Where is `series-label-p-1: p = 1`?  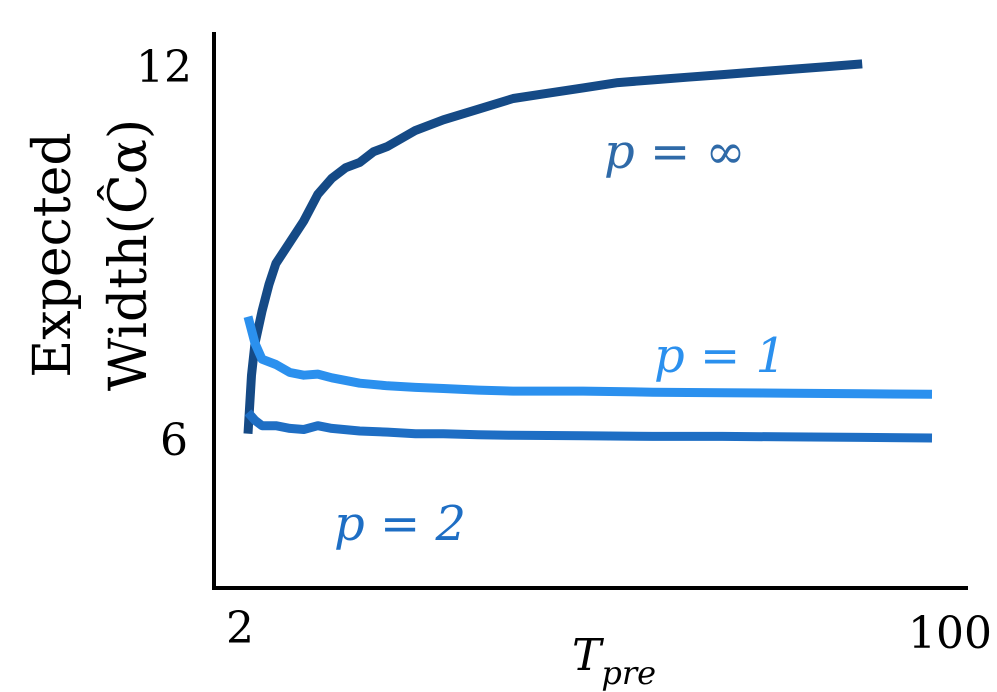
series-label-p-1: p = 1 is located at coordinates (720, 356).